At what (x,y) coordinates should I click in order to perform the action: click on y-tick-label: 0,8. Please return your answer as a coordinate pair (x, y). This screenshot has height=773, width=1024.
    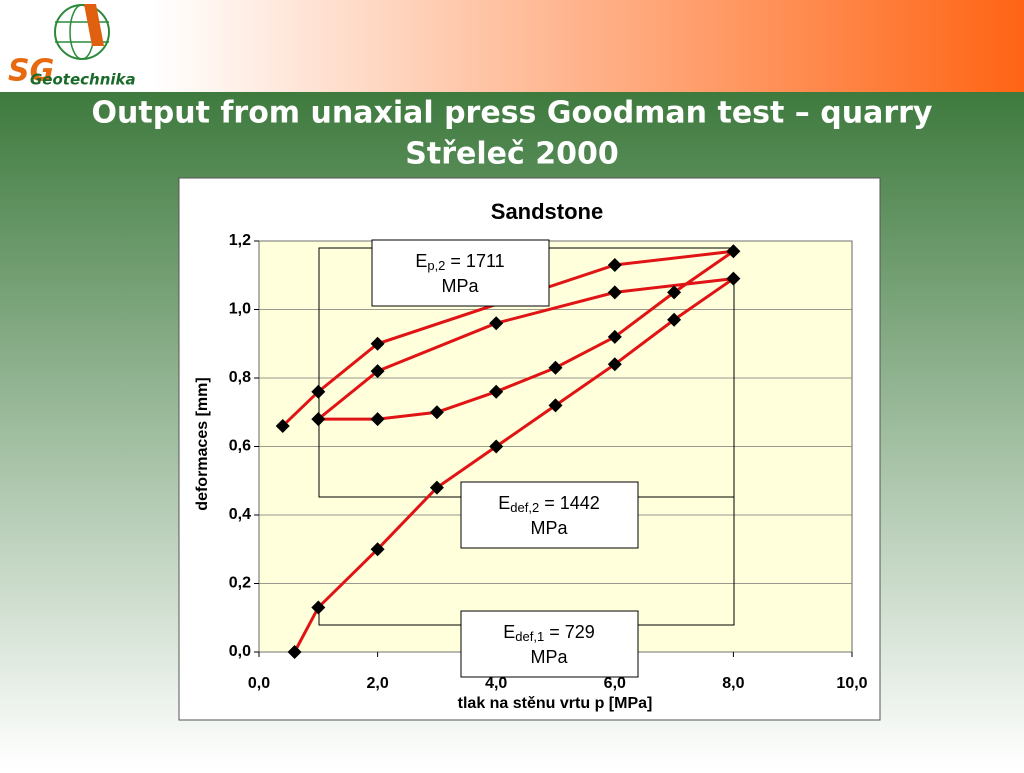
    Looking at the image, I should click on (240, 377).